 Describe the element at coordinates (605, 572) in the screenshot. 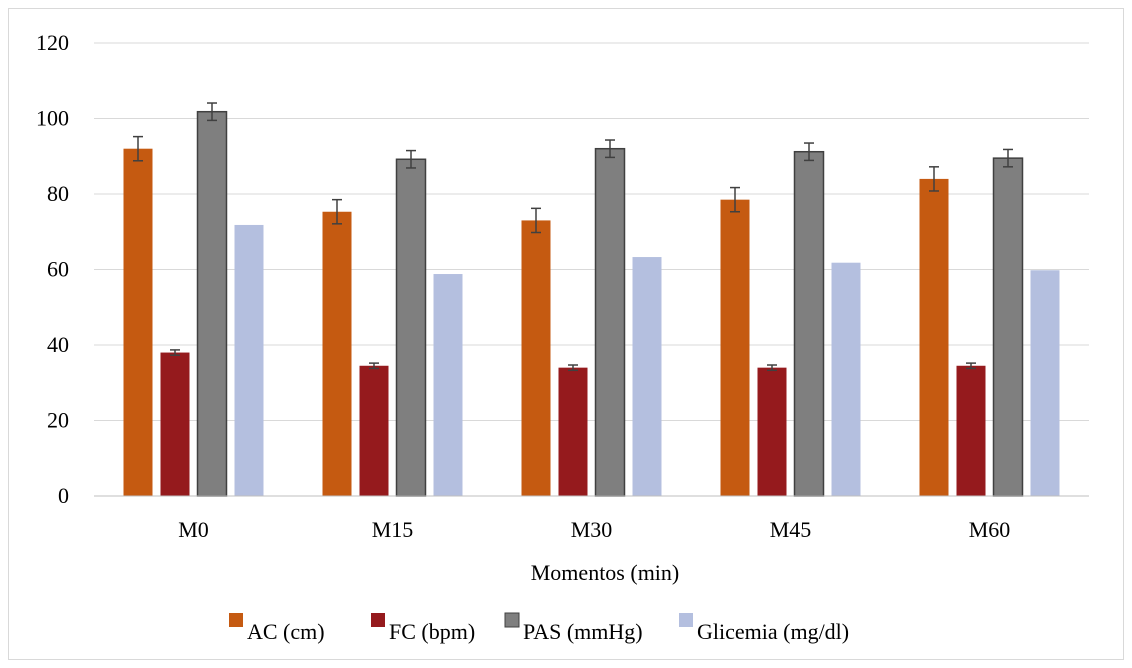

I see `x-axis-label: Momentos (min)` at that location.